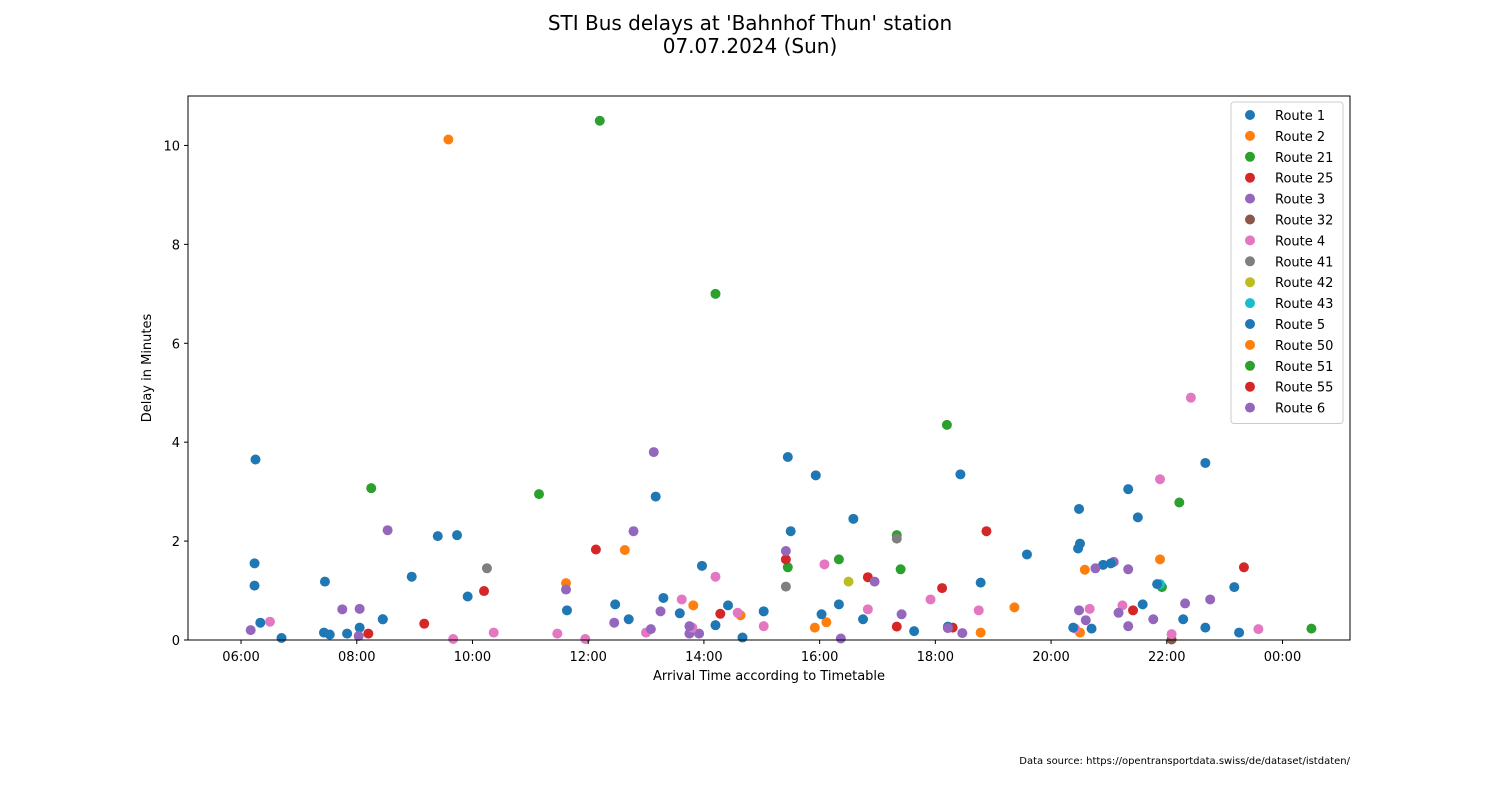 This screenshot has height=800, width=1500. I want to click on chart-title-line2: 07.07.2024 (Sun), so click(750, 46).